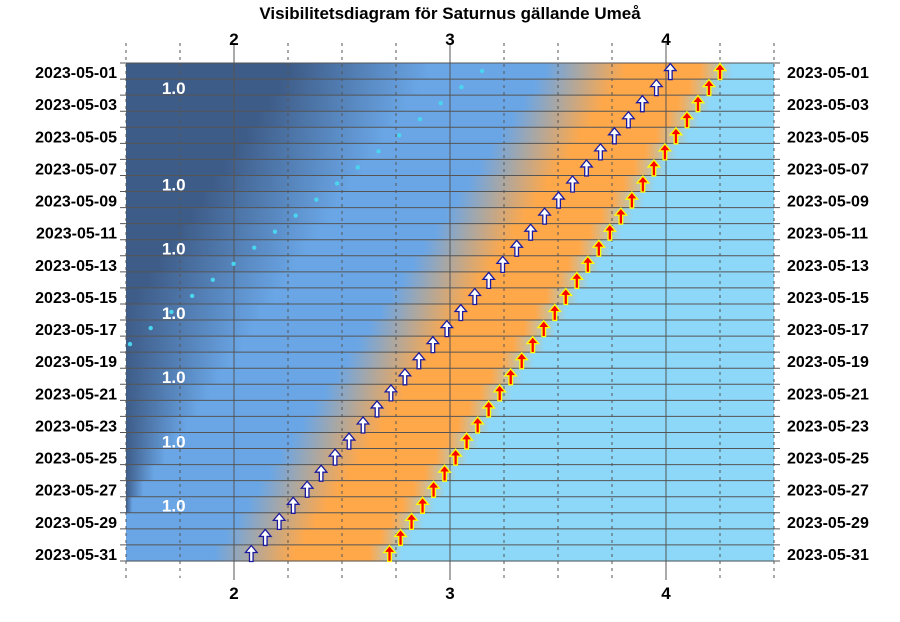 This screenshot has width=900, height=622. What do you see at coordinates (233, 39) in the screenshot?
I see `x-tick-label-top: 2` at bounding box center [233, 39].